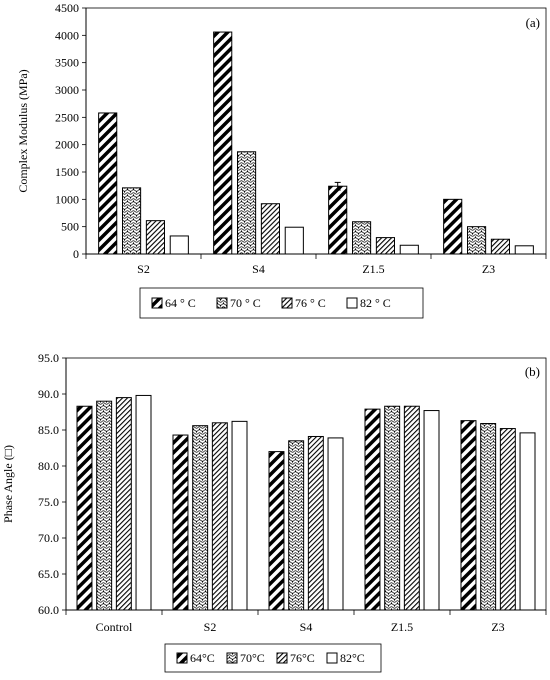  I want to click on y-tick-label: 4000, so click(67, 35).